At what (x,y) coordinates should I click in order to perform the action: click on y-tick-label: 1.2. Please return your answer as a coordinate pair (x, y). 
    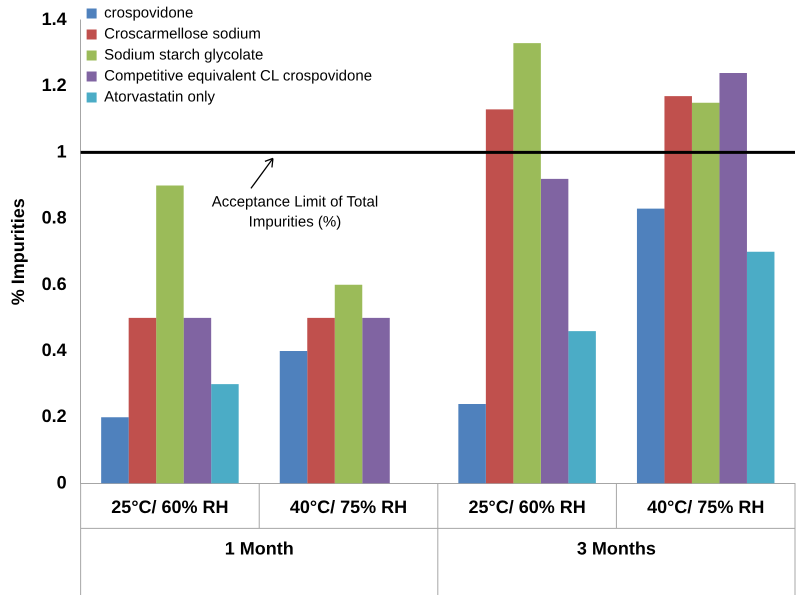
    Looking at the image, I should click on (54, 85).